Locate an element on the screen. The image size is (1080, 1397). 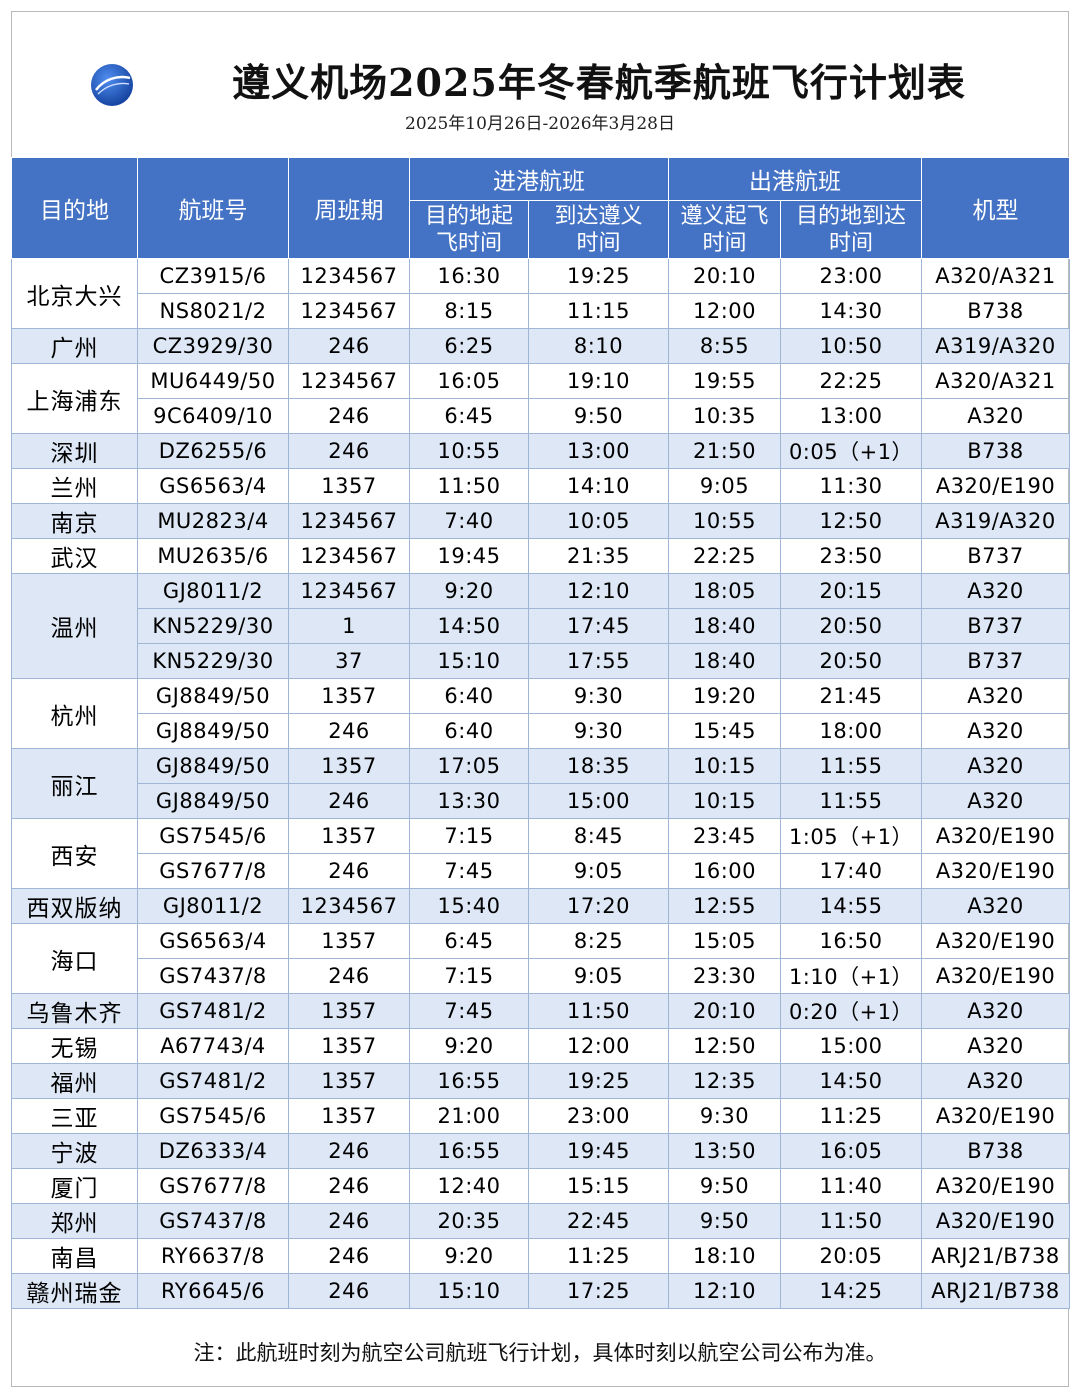
cell-destination: 赣州瑞金 is located at coordinates (74, 1291).